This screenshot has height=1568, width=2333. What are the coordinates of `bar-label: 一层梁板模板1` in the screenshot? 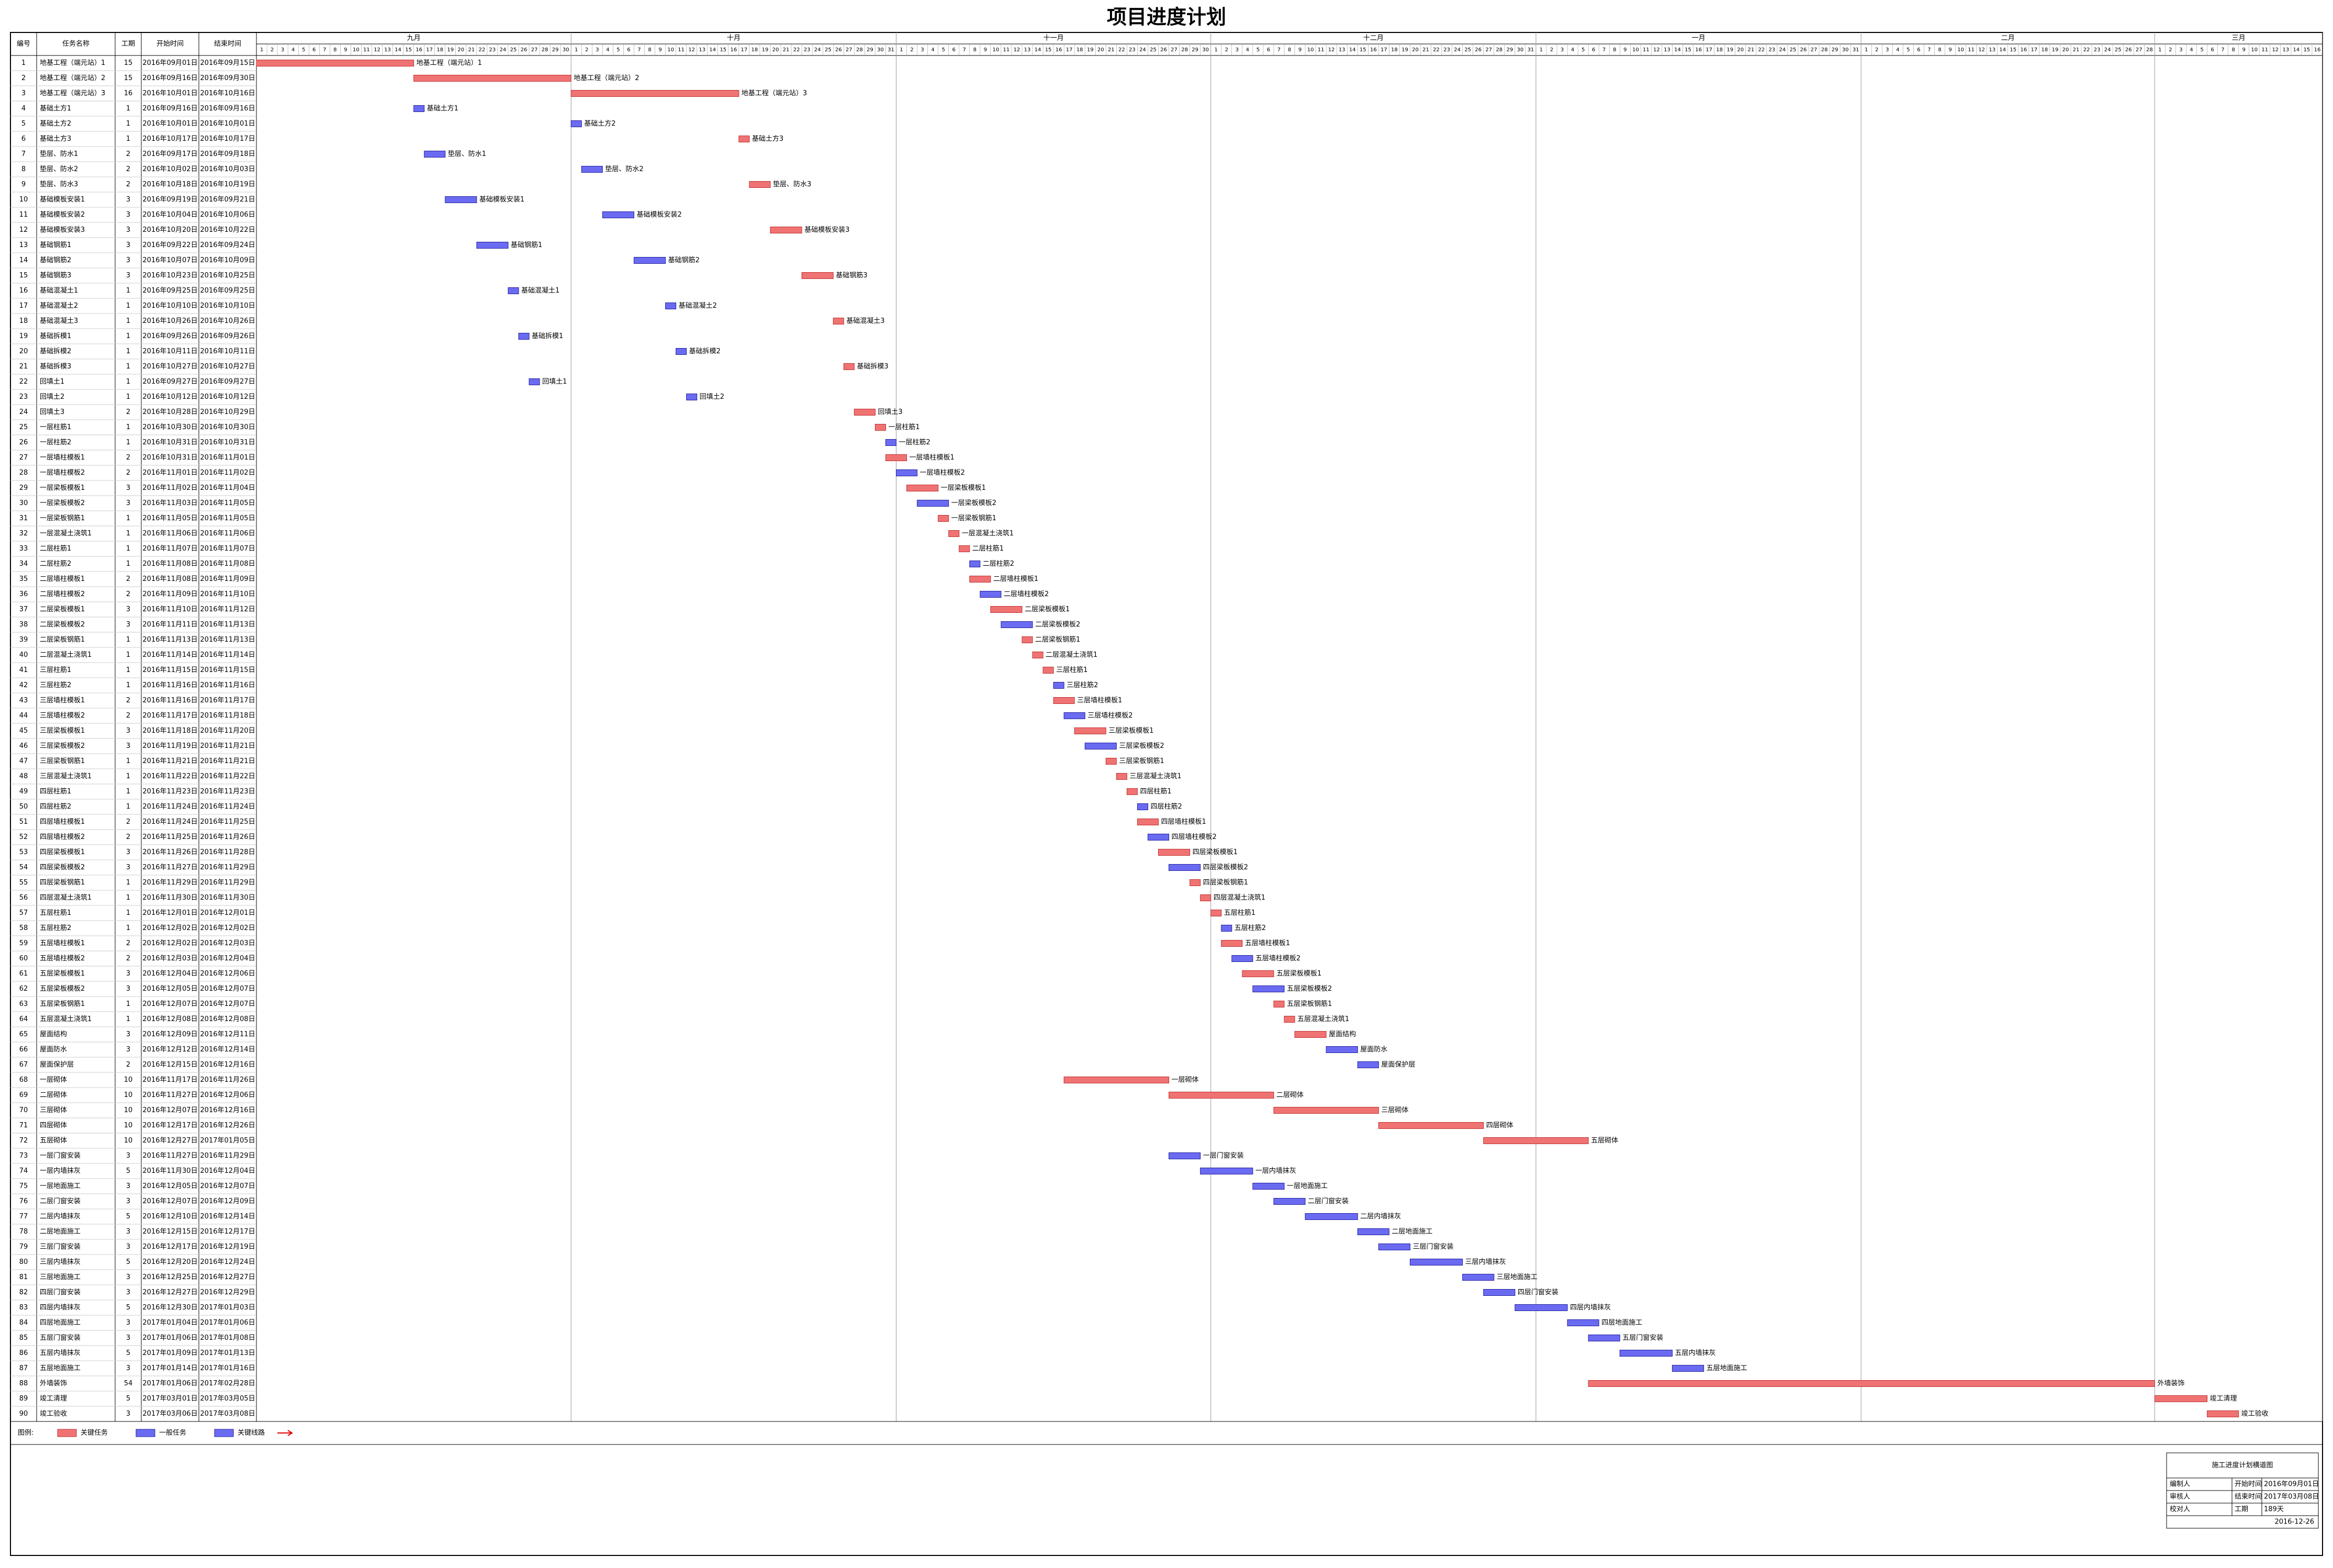 It's located at (963, 488).